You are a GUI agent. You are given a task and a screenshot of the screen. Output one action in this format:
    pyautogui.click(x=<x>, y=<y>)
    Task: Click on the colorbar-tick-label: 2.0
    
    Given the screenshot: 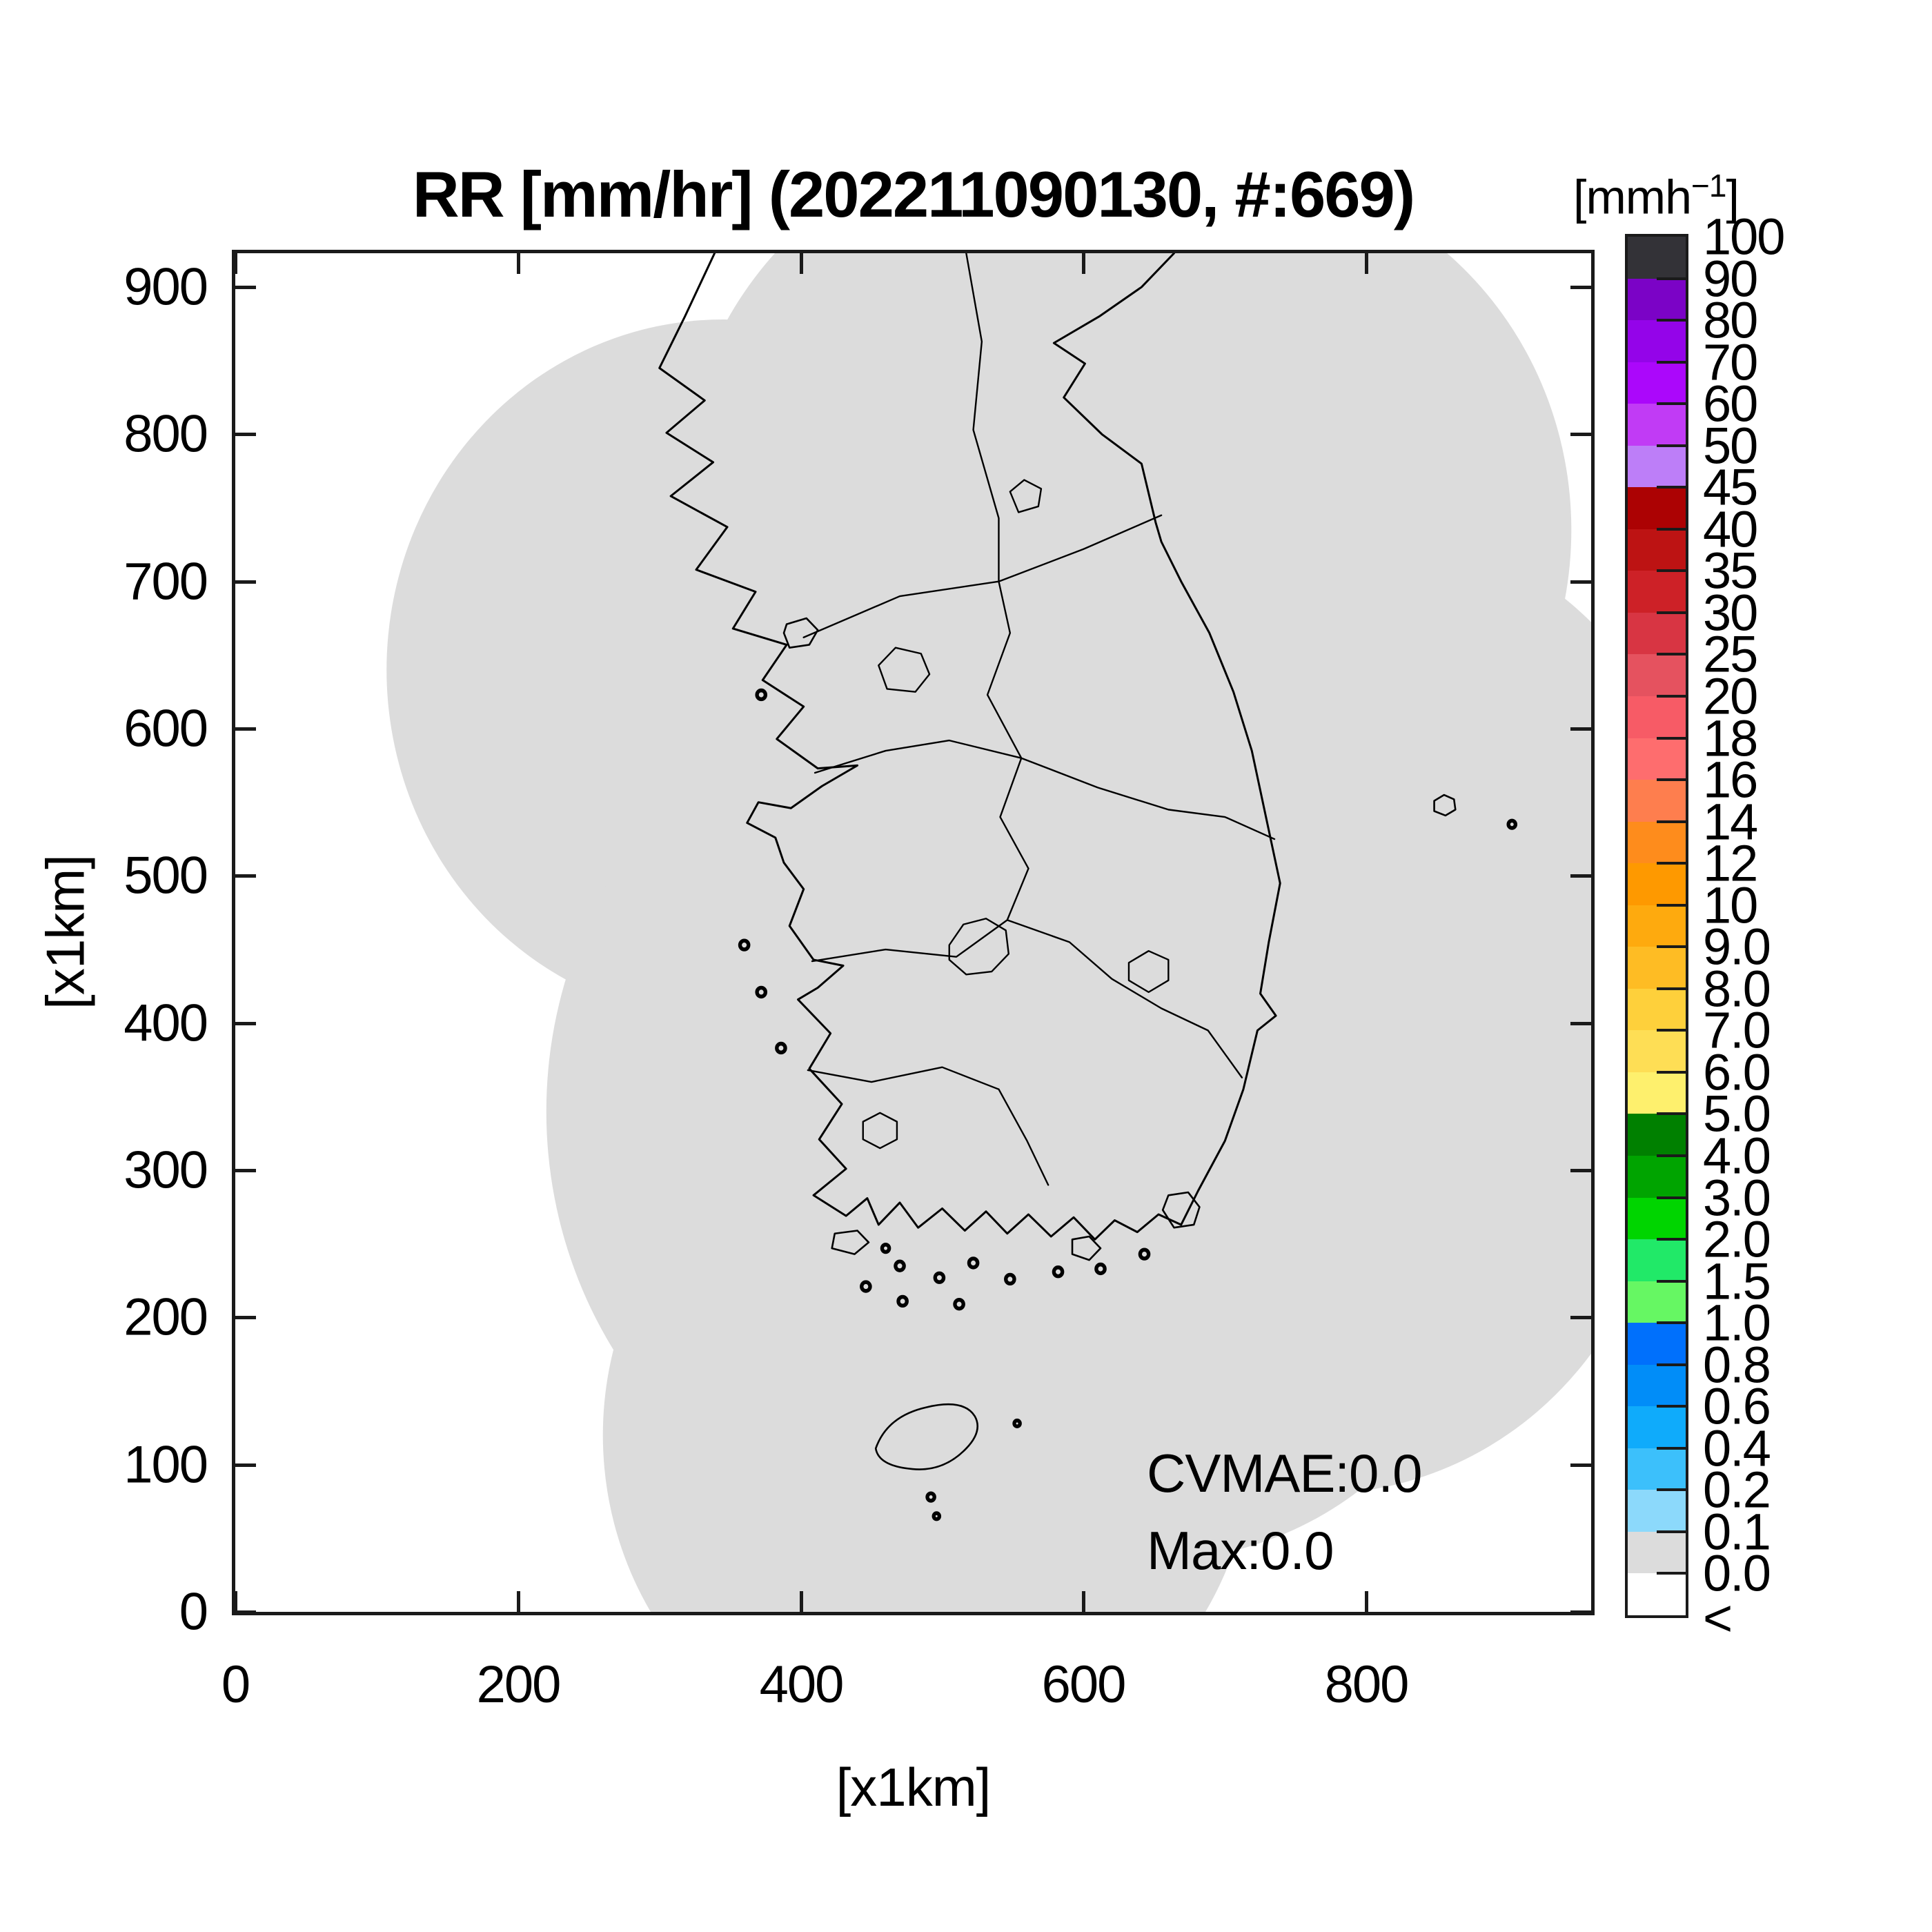 What is the action you would take?
    pyautogui.click(x=1737, y=1239)
    